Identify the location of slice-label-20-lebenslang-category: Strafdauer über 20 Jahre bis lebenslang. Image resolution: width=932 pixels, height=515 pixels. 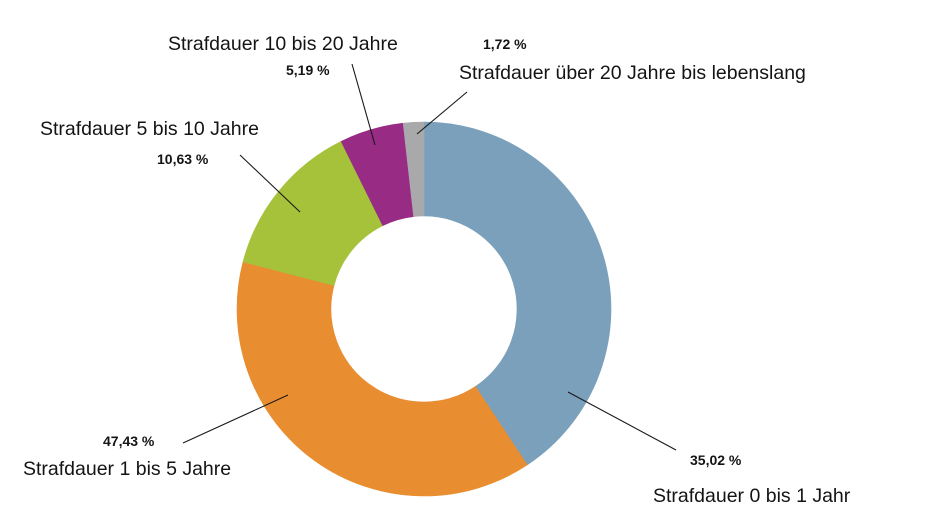
(632, 73).